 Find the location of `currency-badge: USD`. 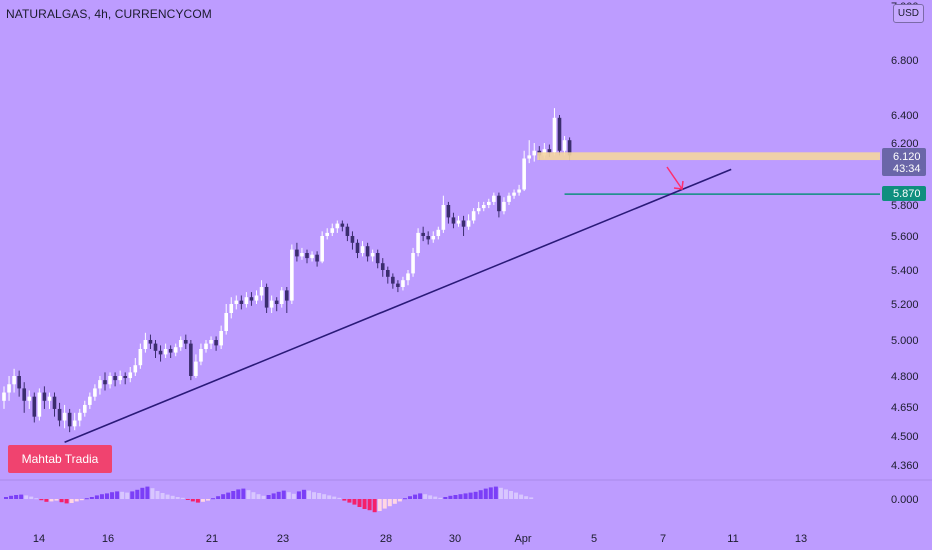

currency-badge: USD is located at coordinates (908, 13).